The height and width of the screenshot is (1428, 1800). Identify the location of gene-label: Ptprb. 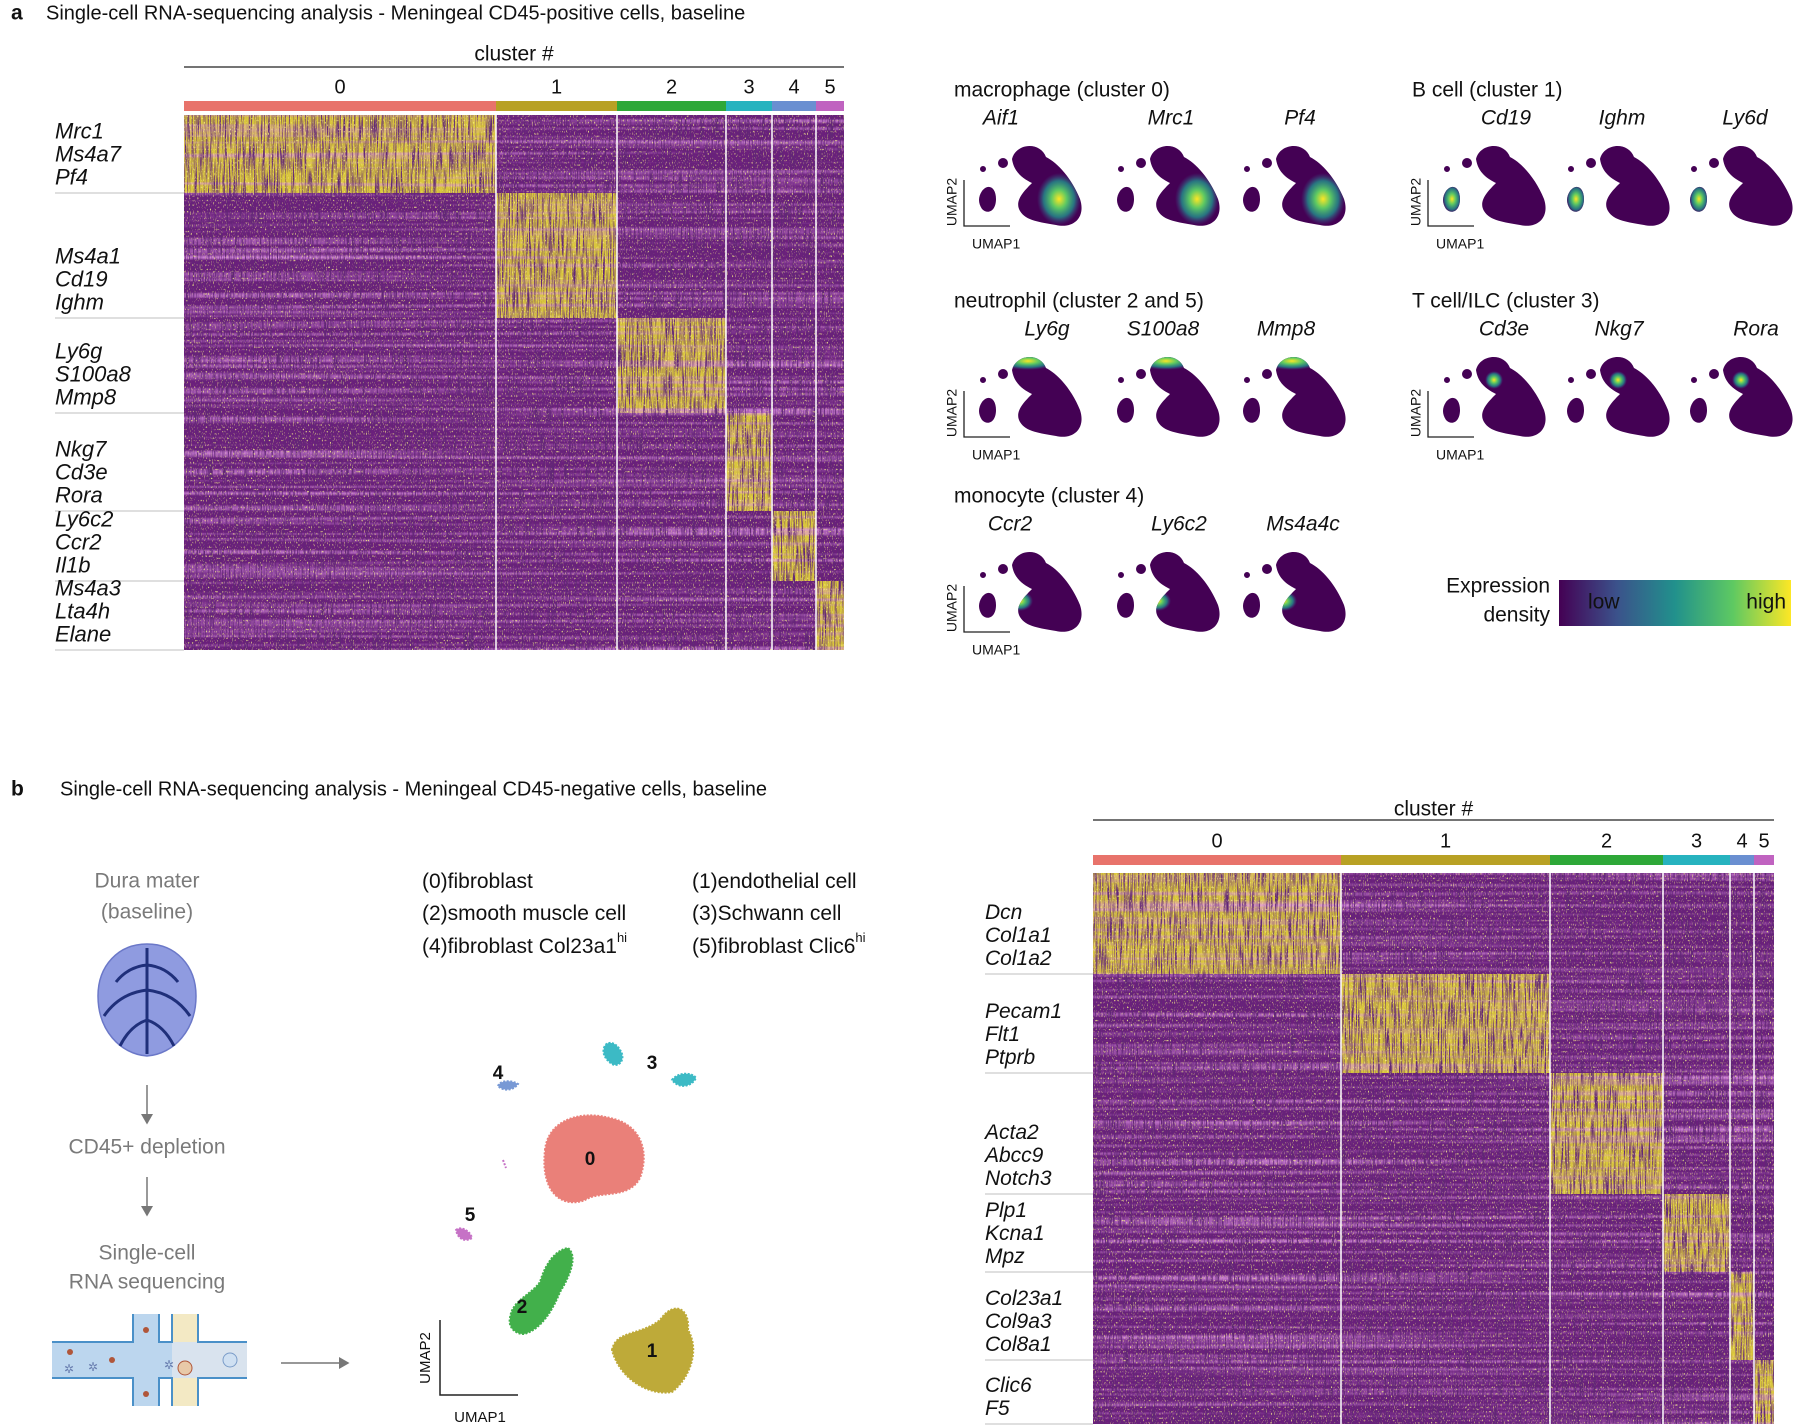
(1010, 1057).